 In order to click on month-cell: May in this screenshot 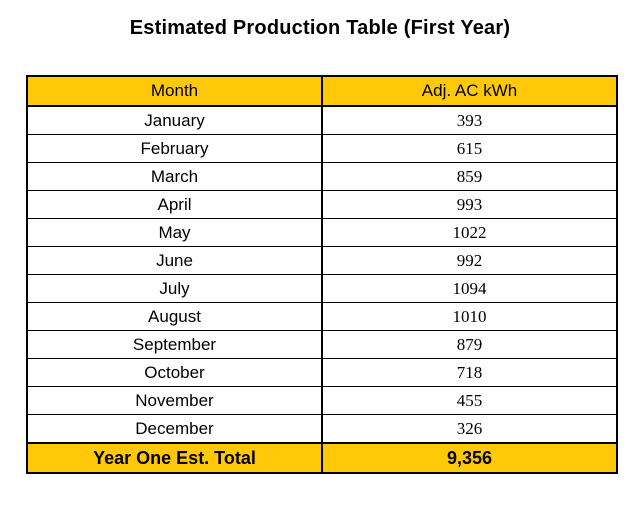, I will do `click(174, 232)`.